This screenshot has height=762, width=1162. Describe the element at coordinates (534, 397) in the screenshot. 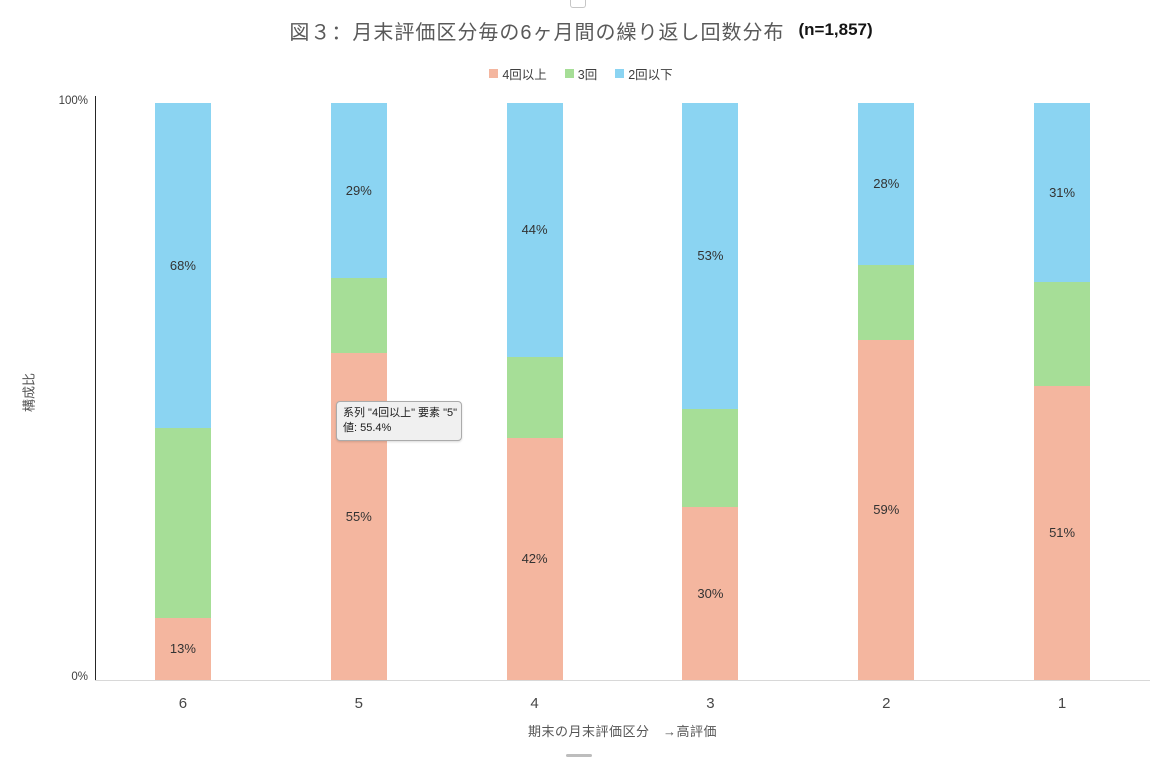

I see `segment-3回-4` at that location.